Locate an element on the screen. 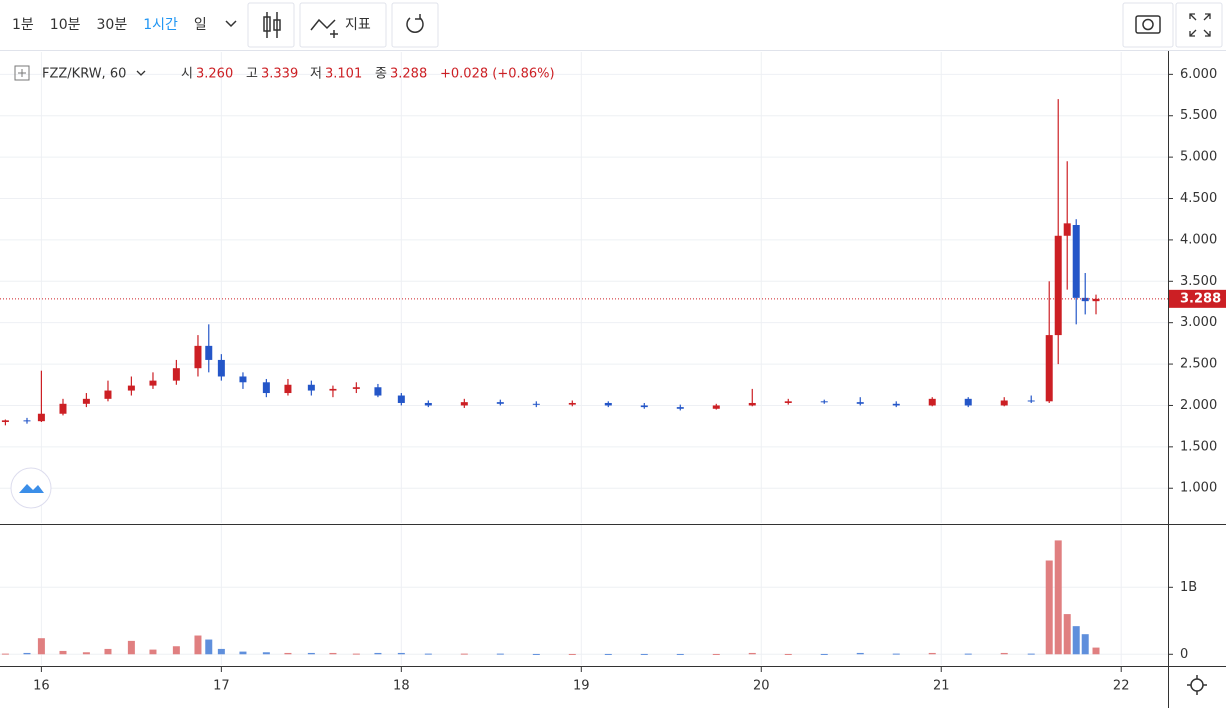  camera-lens is located at coordinates (1148, 24).